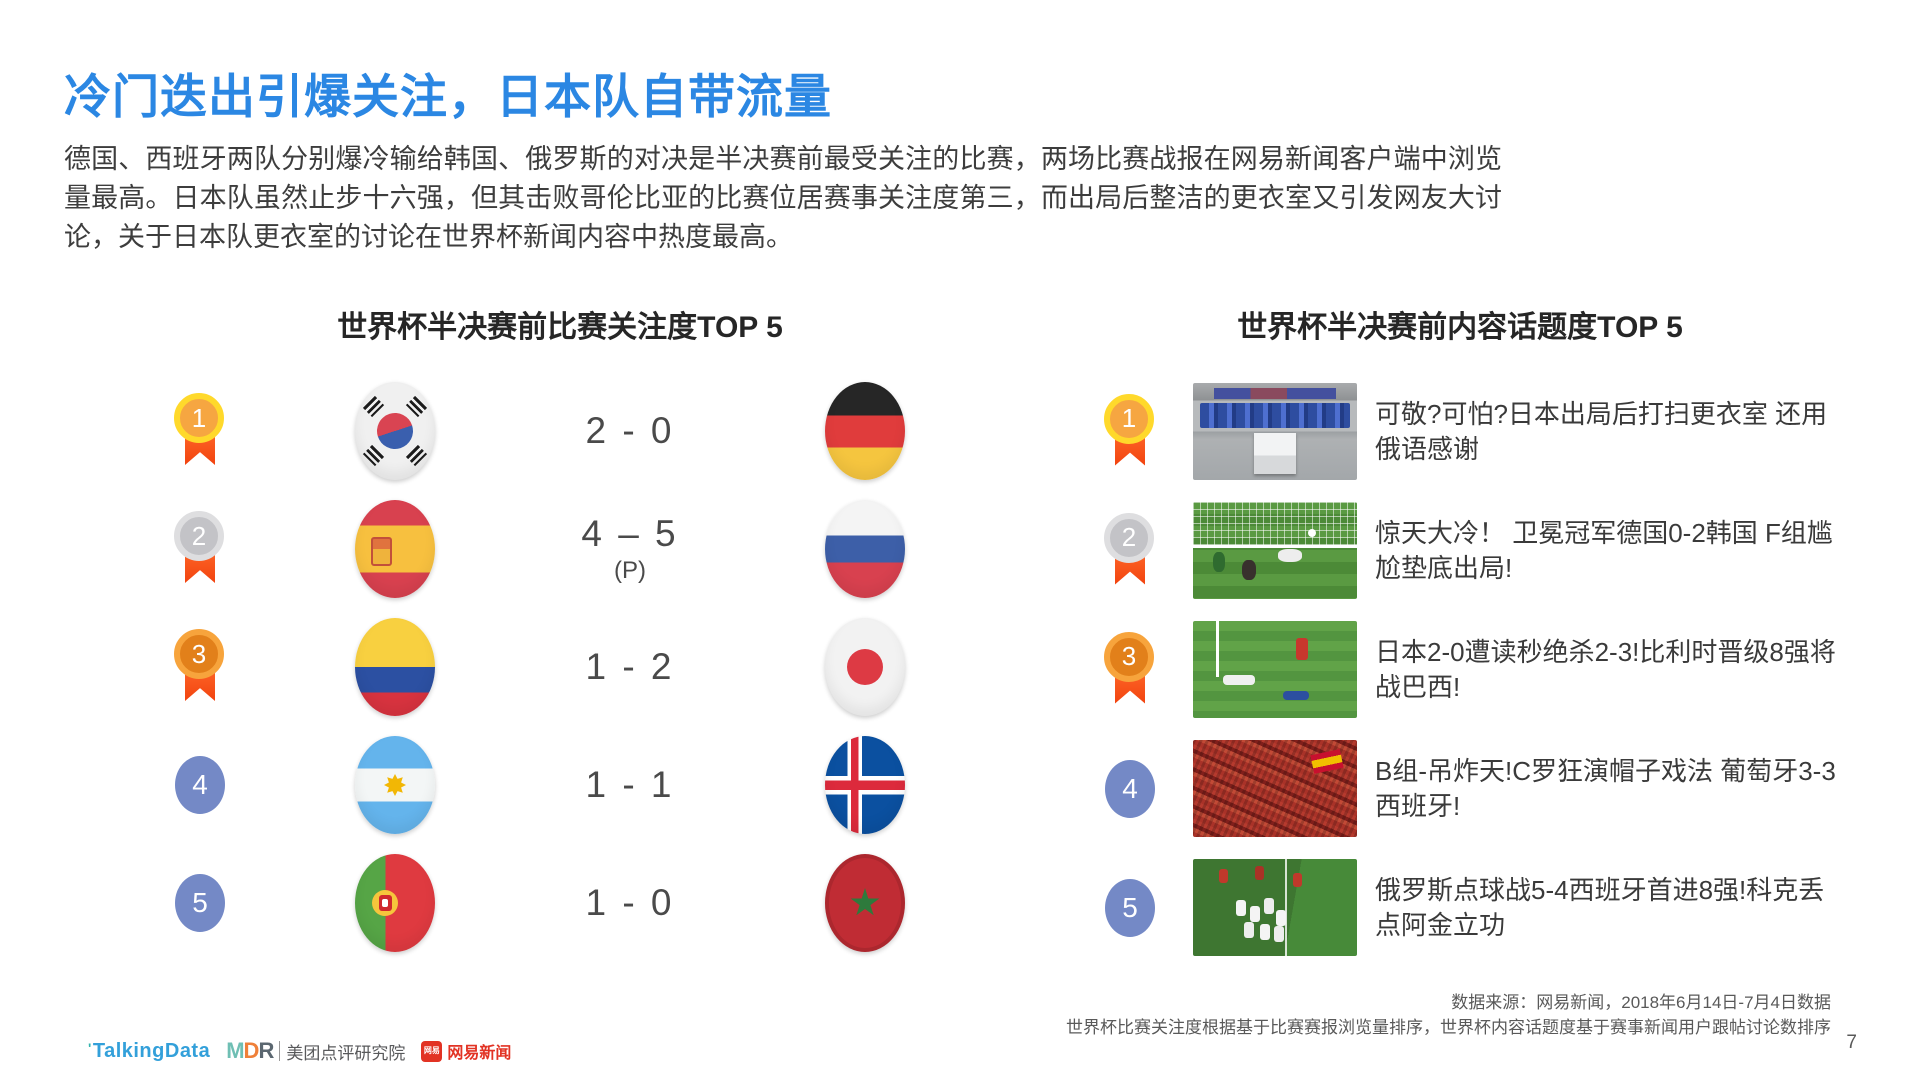 This screenshot has height=1080, width=1921. Describe the element at coordinates (395, 903) in the screenshot. I see `flag-portugal-icon` at that location.